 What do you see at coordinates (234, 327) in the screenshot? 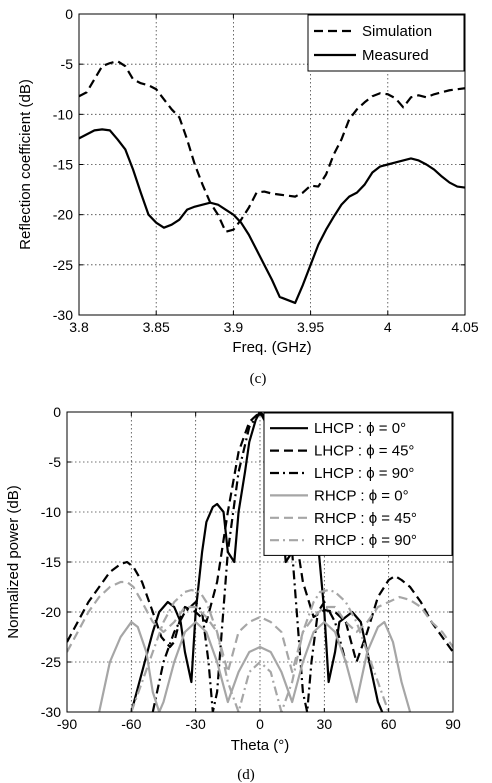
I see `x-tick-label: 3.9` at bounding box center [234, 327].